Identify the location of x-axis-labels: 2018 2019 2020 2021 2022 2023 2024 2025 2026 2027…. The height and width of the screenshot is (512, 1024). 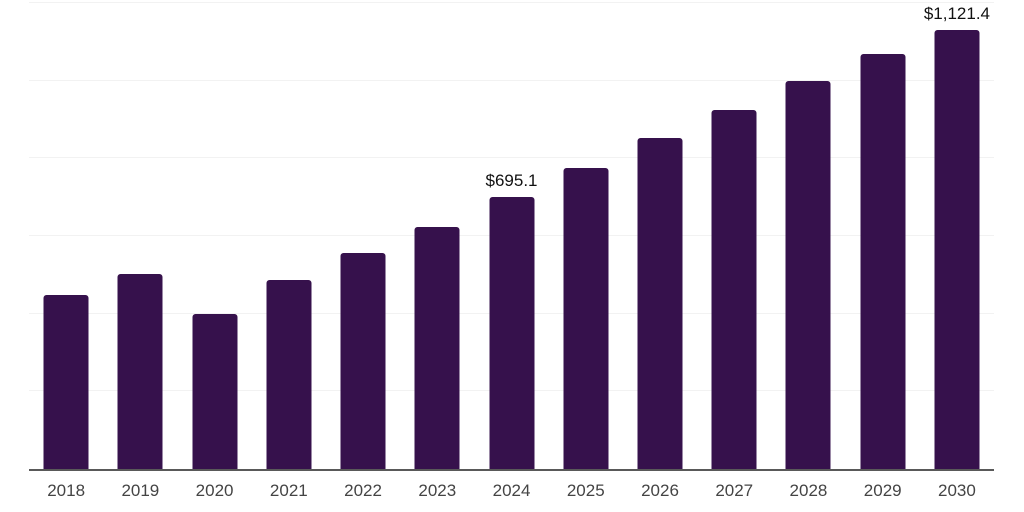
(511, 491).